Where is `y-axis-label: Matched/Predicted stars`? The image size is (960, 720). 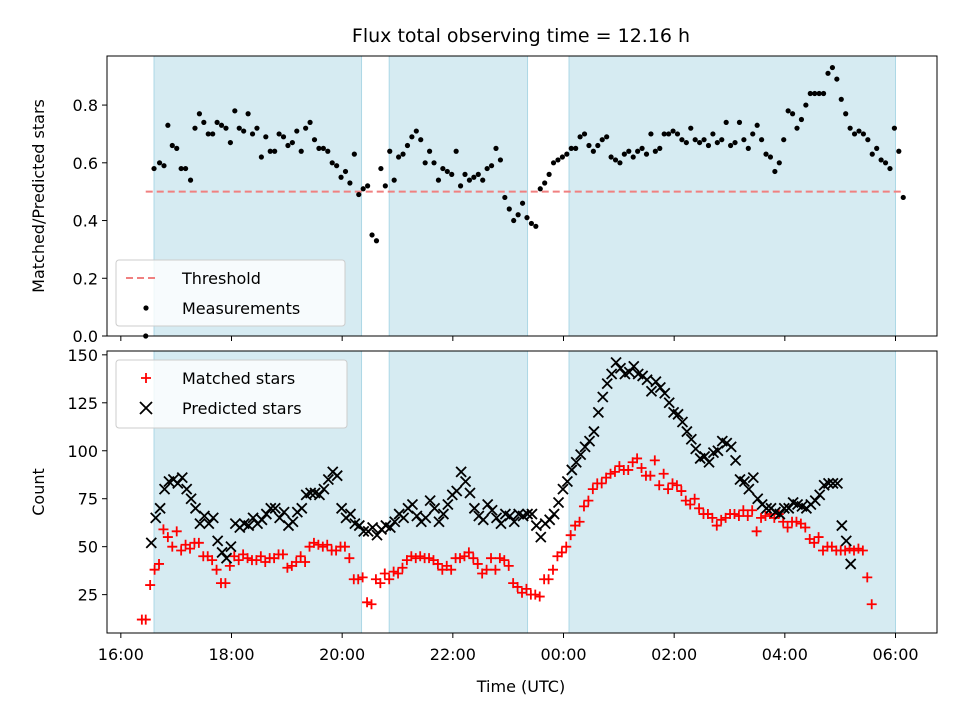
y-axis-label: Matched/Predicted stars is located at coordinates (38, 196).